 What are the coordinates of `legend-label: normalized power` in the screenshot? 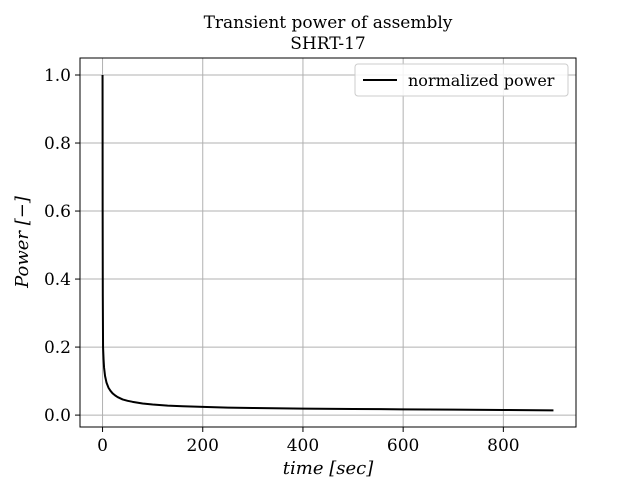 It's located at (481, 80).